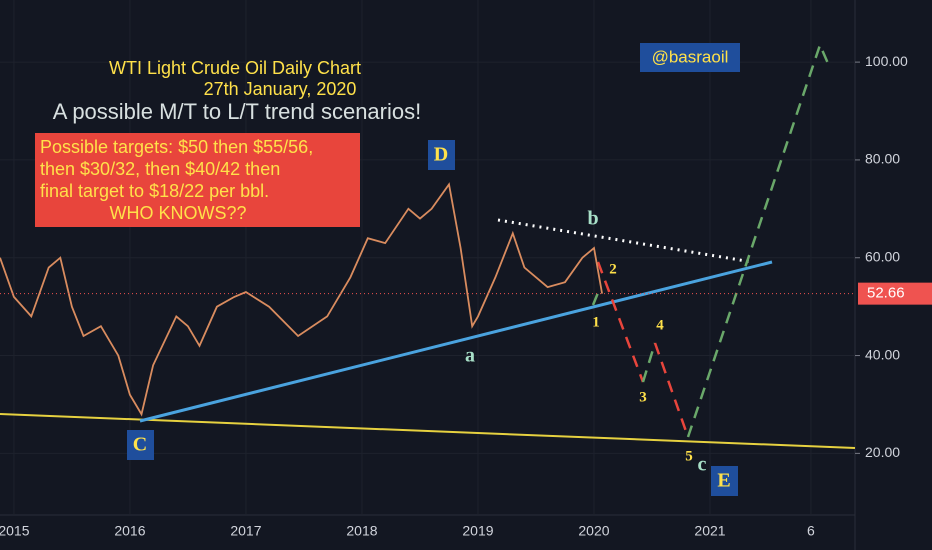  I want to click on wave-label: 1, so click(596, 322).